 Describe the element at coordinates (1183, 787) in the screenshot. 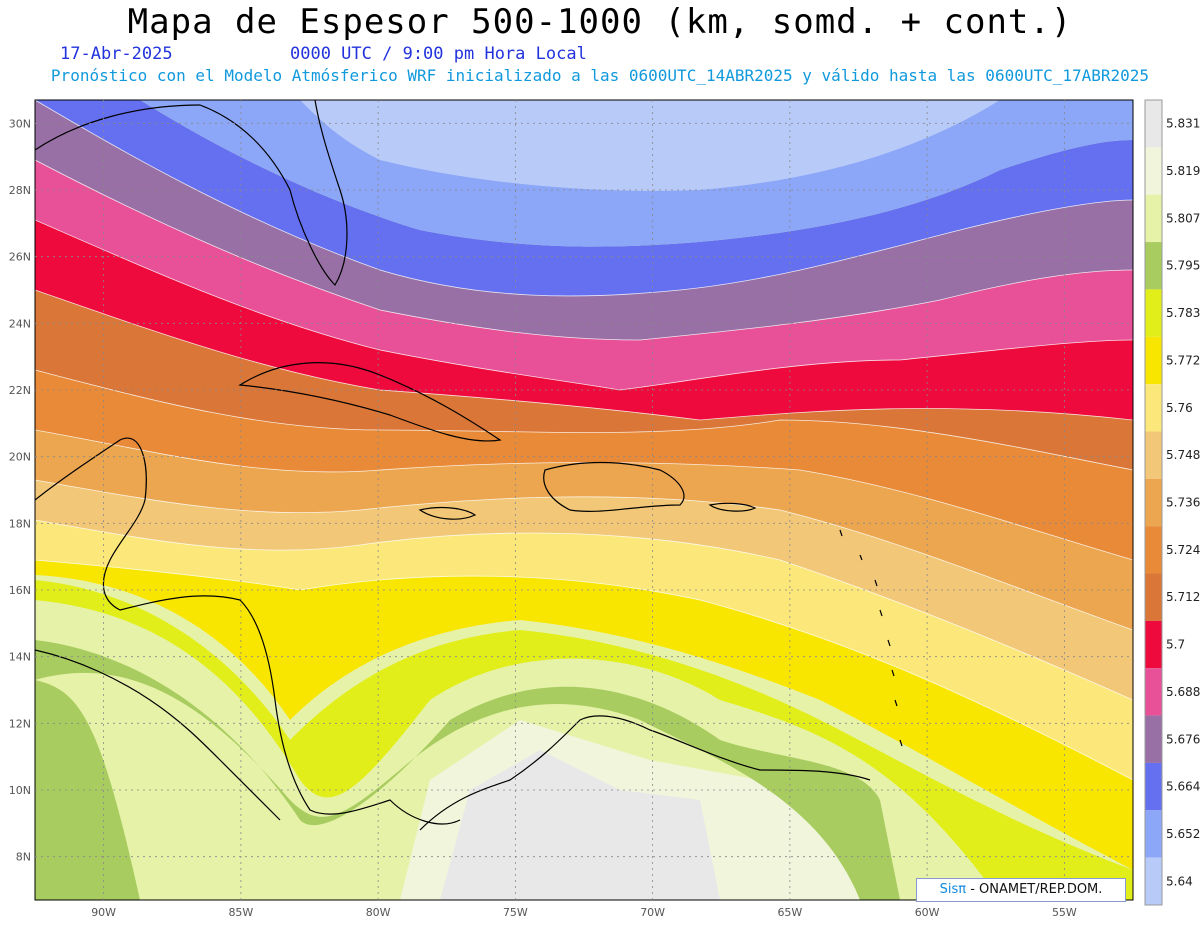

I see `colorbar-label: 5.664` at that location.